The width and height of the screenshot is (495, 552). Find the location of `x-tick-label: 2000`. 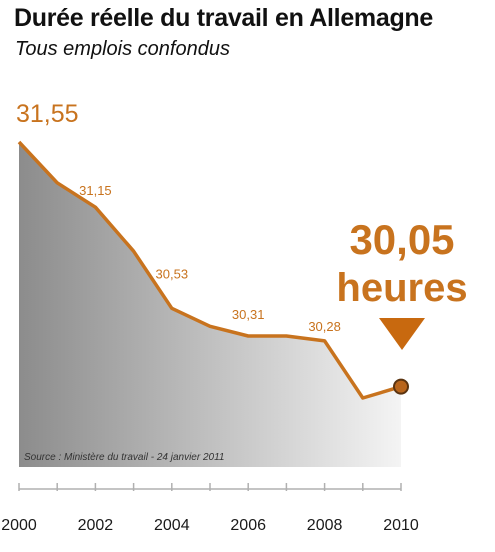

x-tick-label: 2000 is located at coordinates (19, 525).